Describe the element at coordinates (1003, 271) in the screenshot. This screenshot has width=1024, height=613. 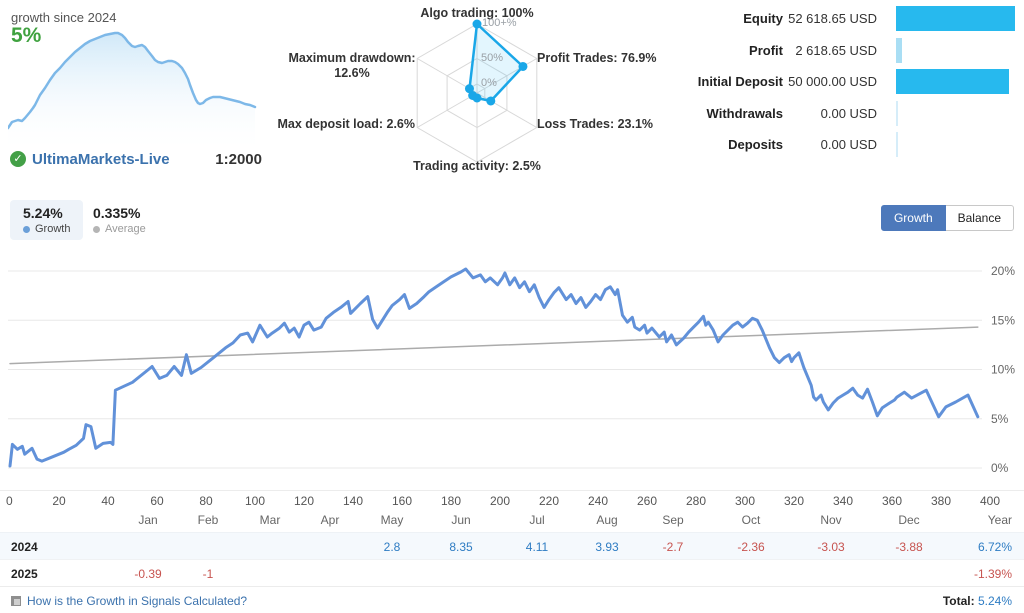
I see `svg-text: 20%` at that location.